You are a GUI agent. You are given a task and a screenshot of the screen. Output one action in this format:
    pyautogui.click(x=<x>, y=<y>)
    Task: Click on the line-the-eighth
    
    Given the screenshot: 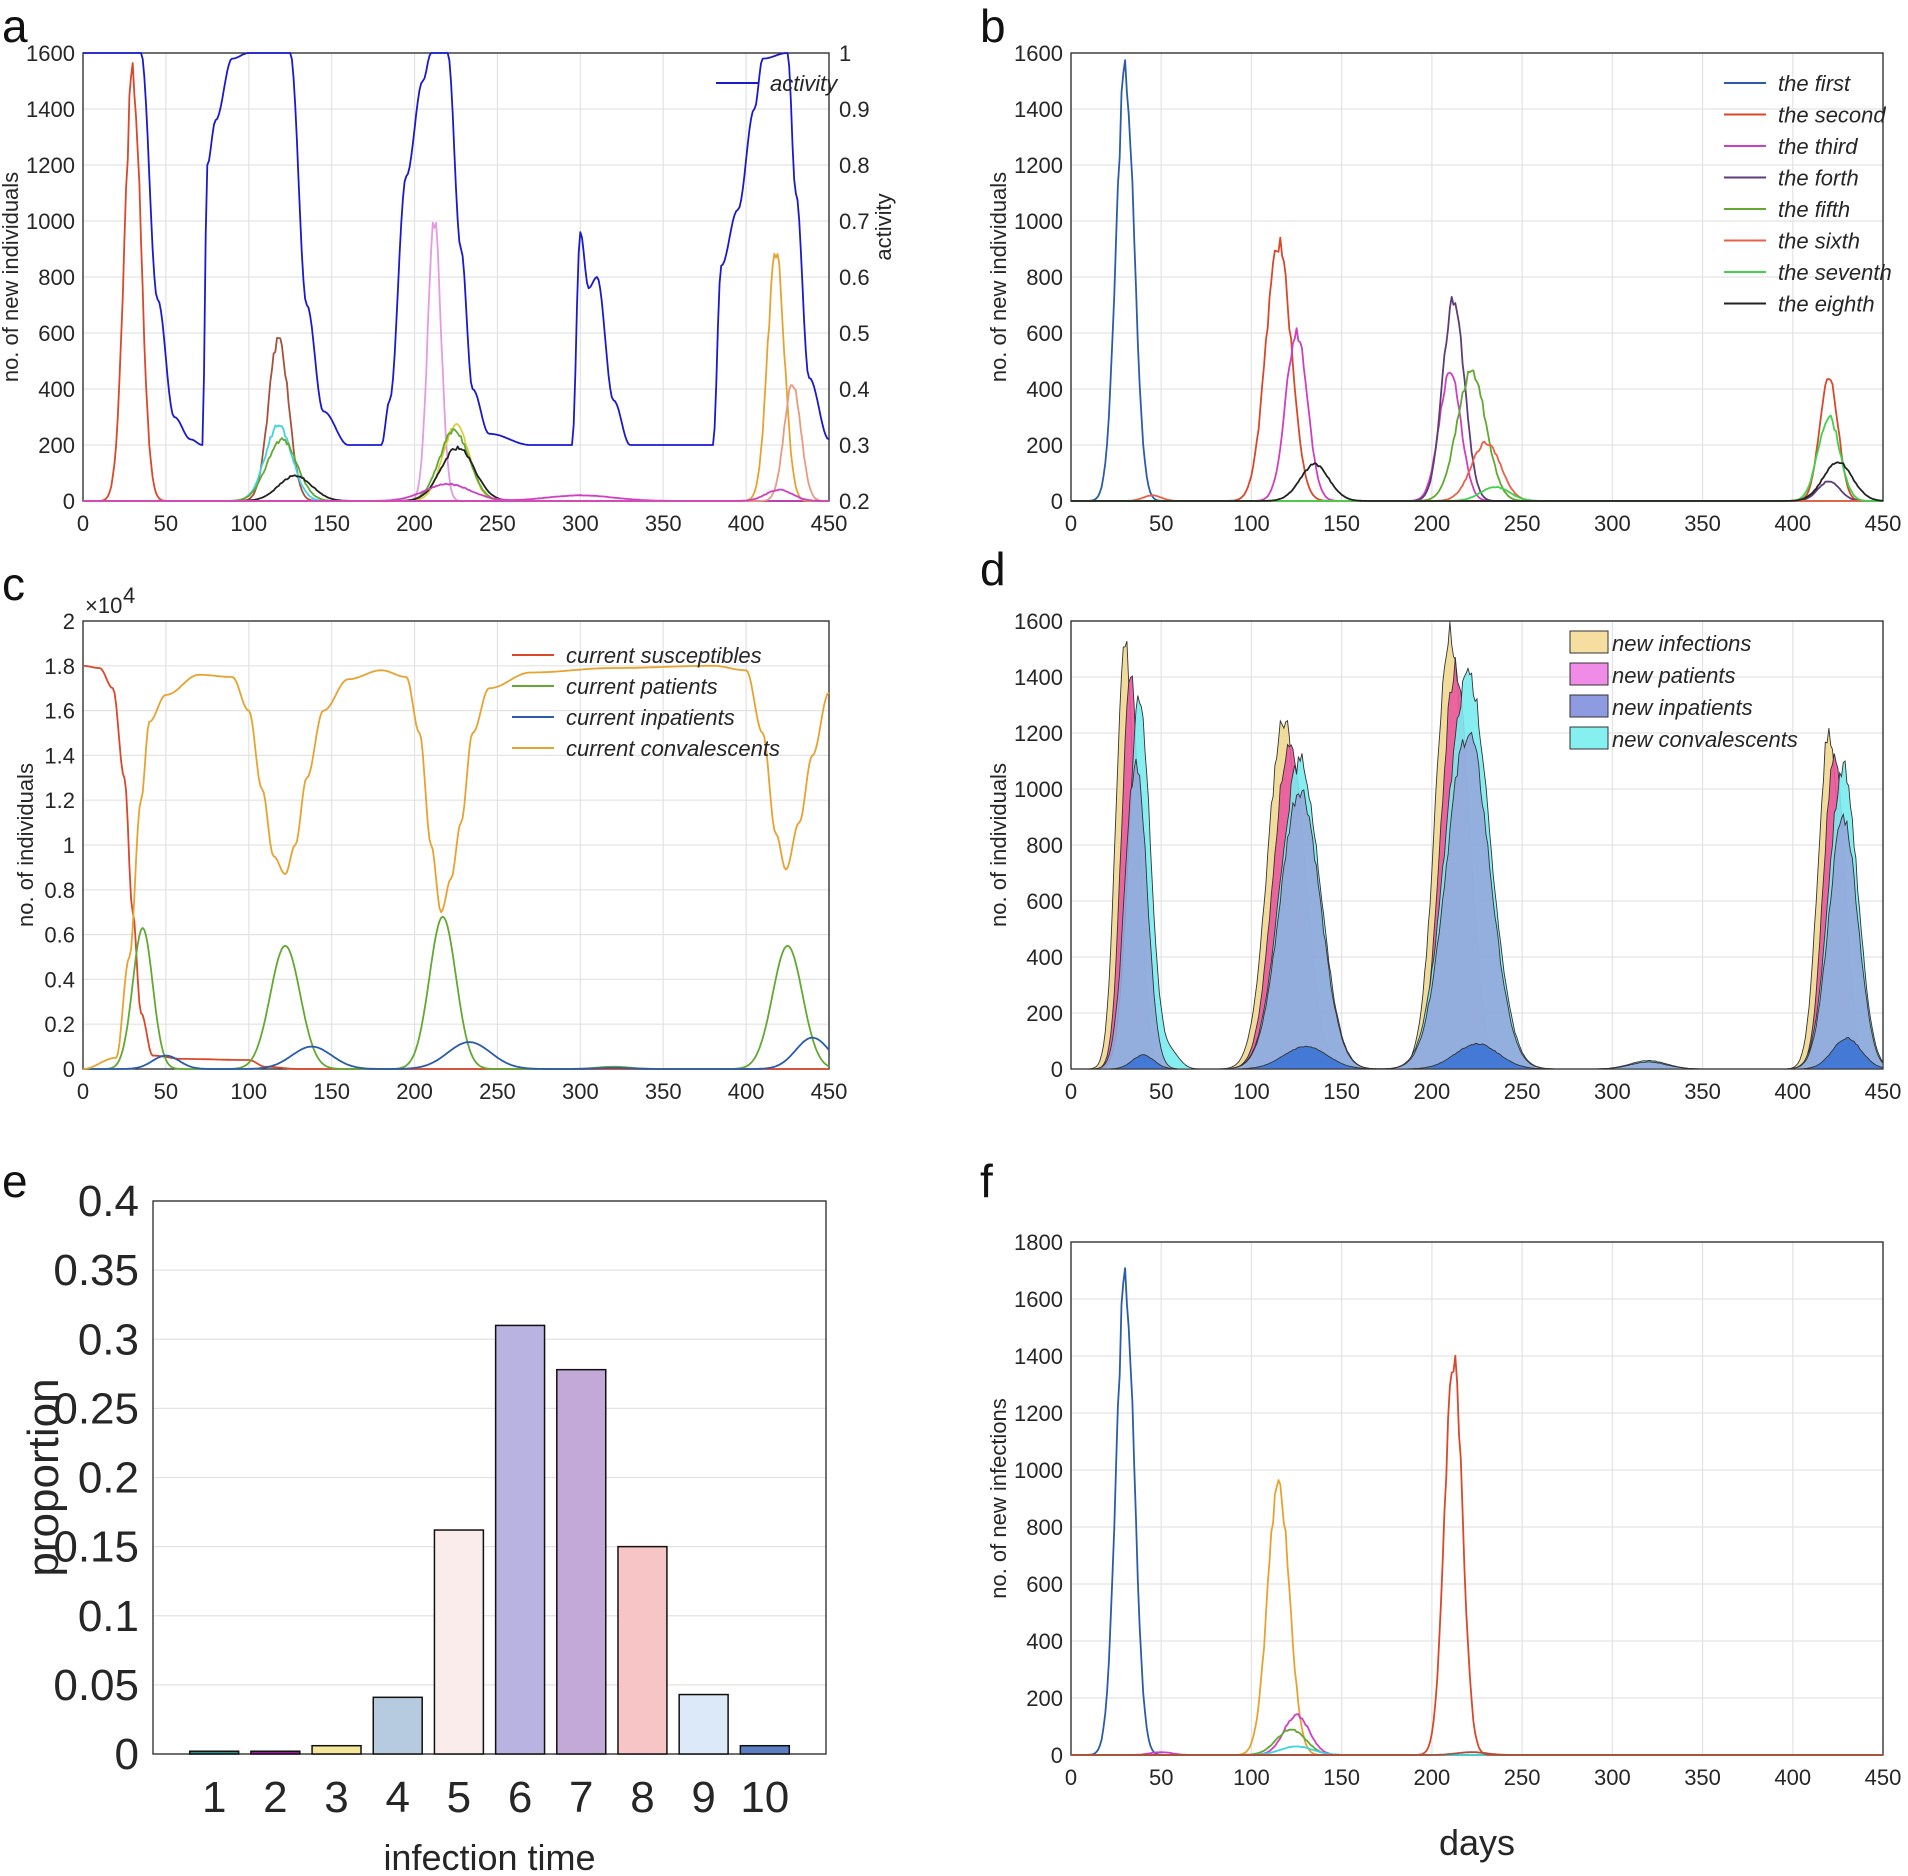 What is the action you would take?
    pyautogui.click(x=1477, y=481)
    